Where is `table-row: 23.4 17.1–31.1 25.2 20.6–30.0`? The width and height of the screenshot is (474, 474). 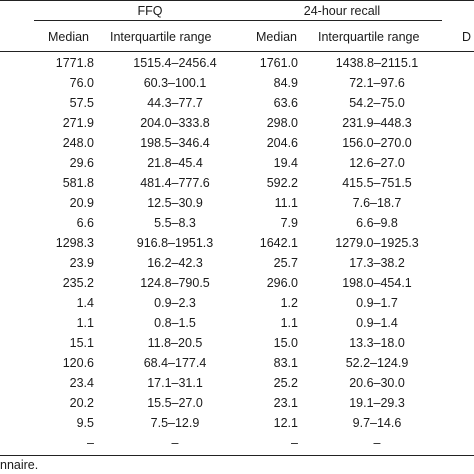 table-row: 23.4 17.1–31.1 25.2 20.6–30.0 is located at coordinates (237, 383).